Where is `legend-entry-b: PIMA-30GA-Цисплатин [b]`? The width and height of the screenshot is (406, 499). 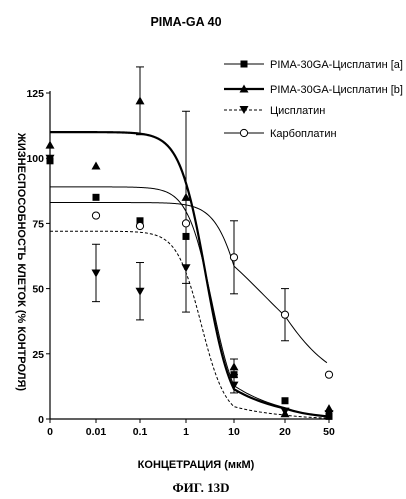 legend-entry-b: PIMA-30GA-Цисплатин [b] is located at coordinates (313, 90).